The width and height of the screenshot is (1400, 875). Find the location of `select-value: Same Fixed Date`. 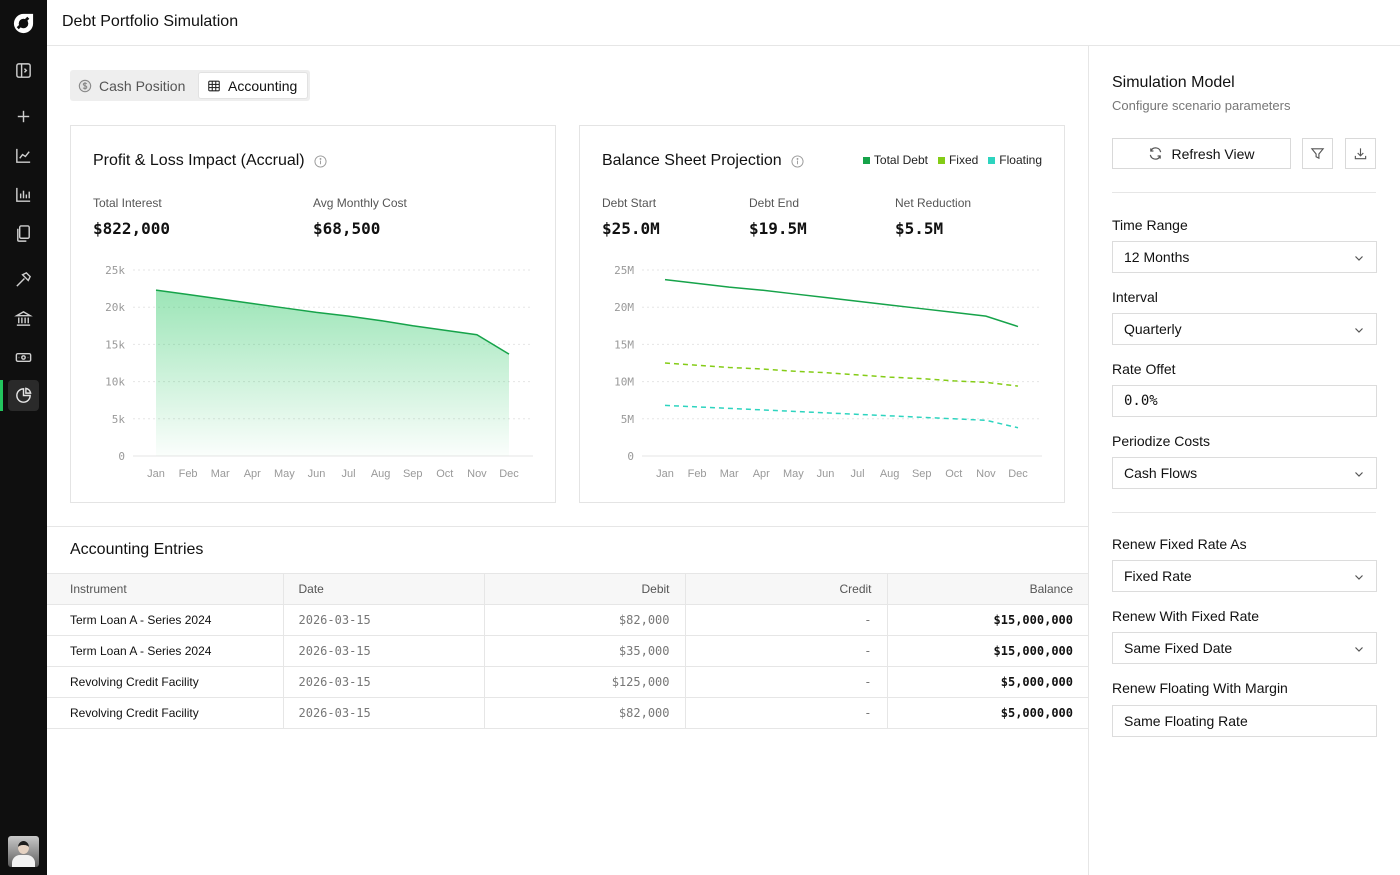

select-value: Same Fixed Date is located at coordinates (1178, 648).